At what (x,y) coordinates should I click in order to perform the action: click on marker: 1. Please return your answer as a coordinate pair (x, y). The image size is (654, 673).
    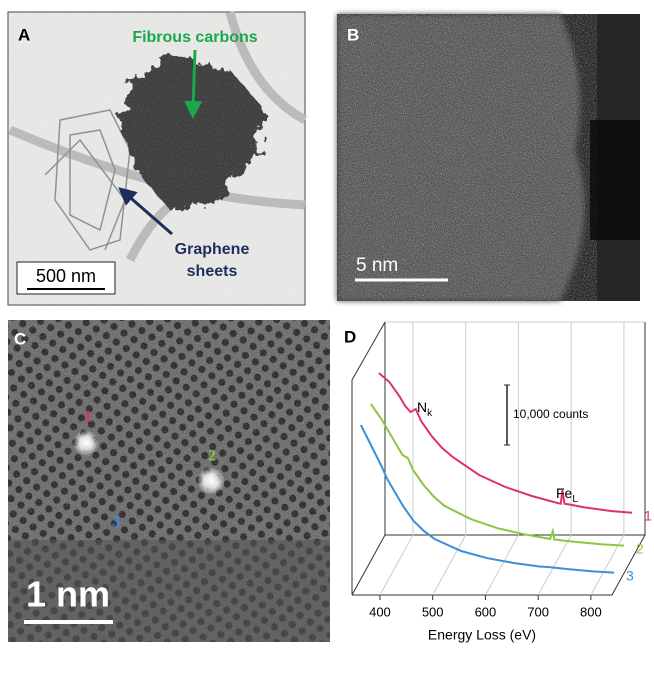
    Looking at the image, I should click on (88, 417).